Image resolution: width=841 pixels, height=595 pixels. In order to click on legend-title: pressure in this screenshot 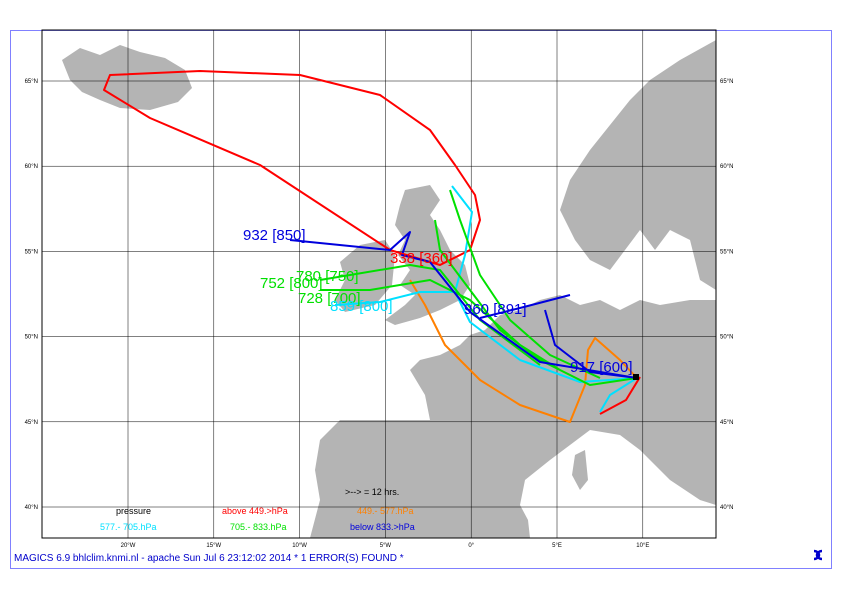, I will do `click(133, 511)`.